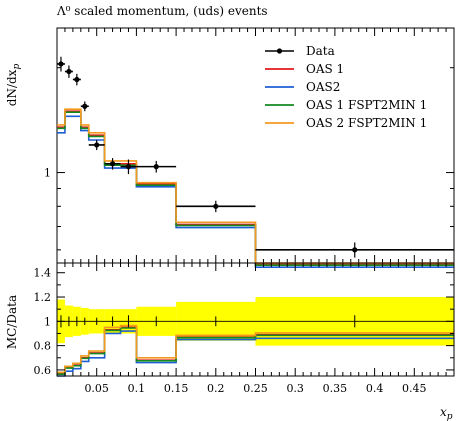 The height and width of the screenshot is (421, 467). Describe the element at coordinates (96, 388) in the screenshot. I see `x-tick-label: 0.05` at that location.